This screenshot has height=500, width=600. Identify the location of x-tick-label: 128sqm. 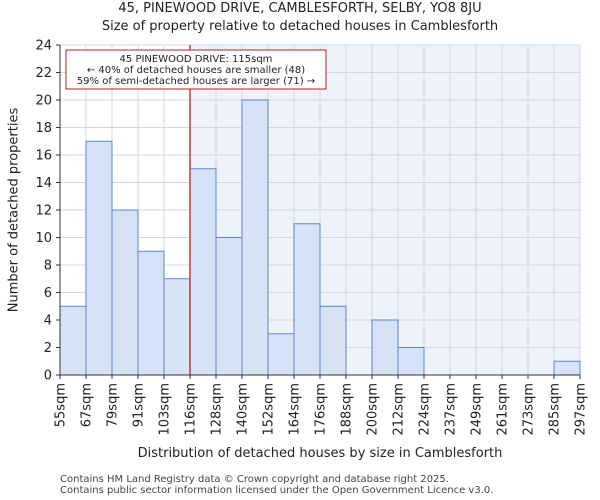
(217, 409).